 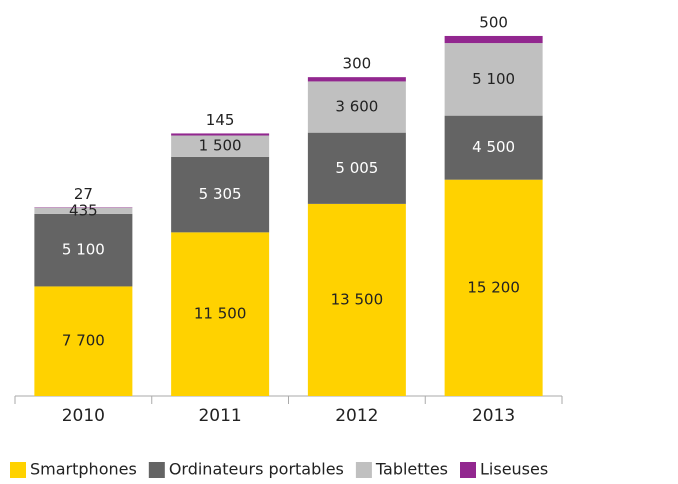 I want to click on data-label: 435, so click(x=83, y=210).